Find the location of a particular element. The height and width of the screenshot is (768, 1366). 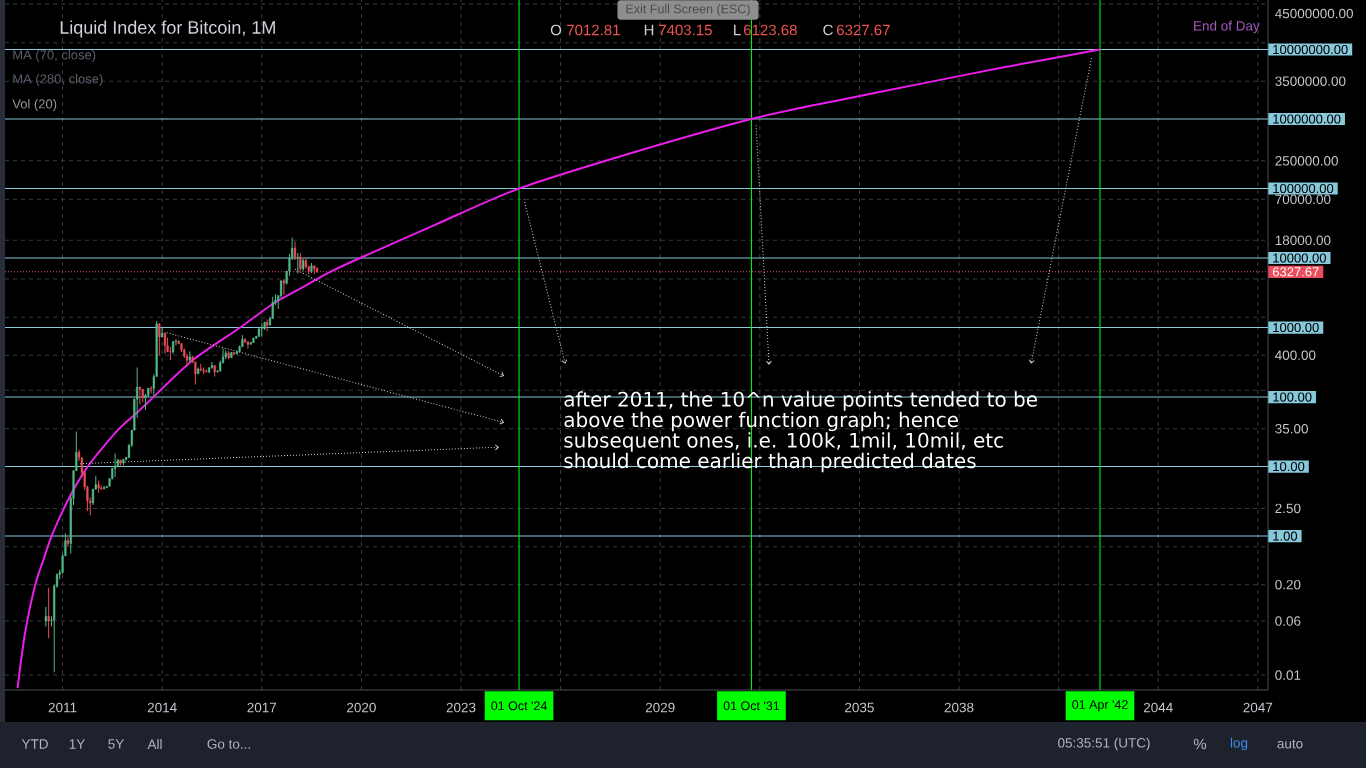

y-tick-label: 250000.00 is located at coordinates (1306, 161).